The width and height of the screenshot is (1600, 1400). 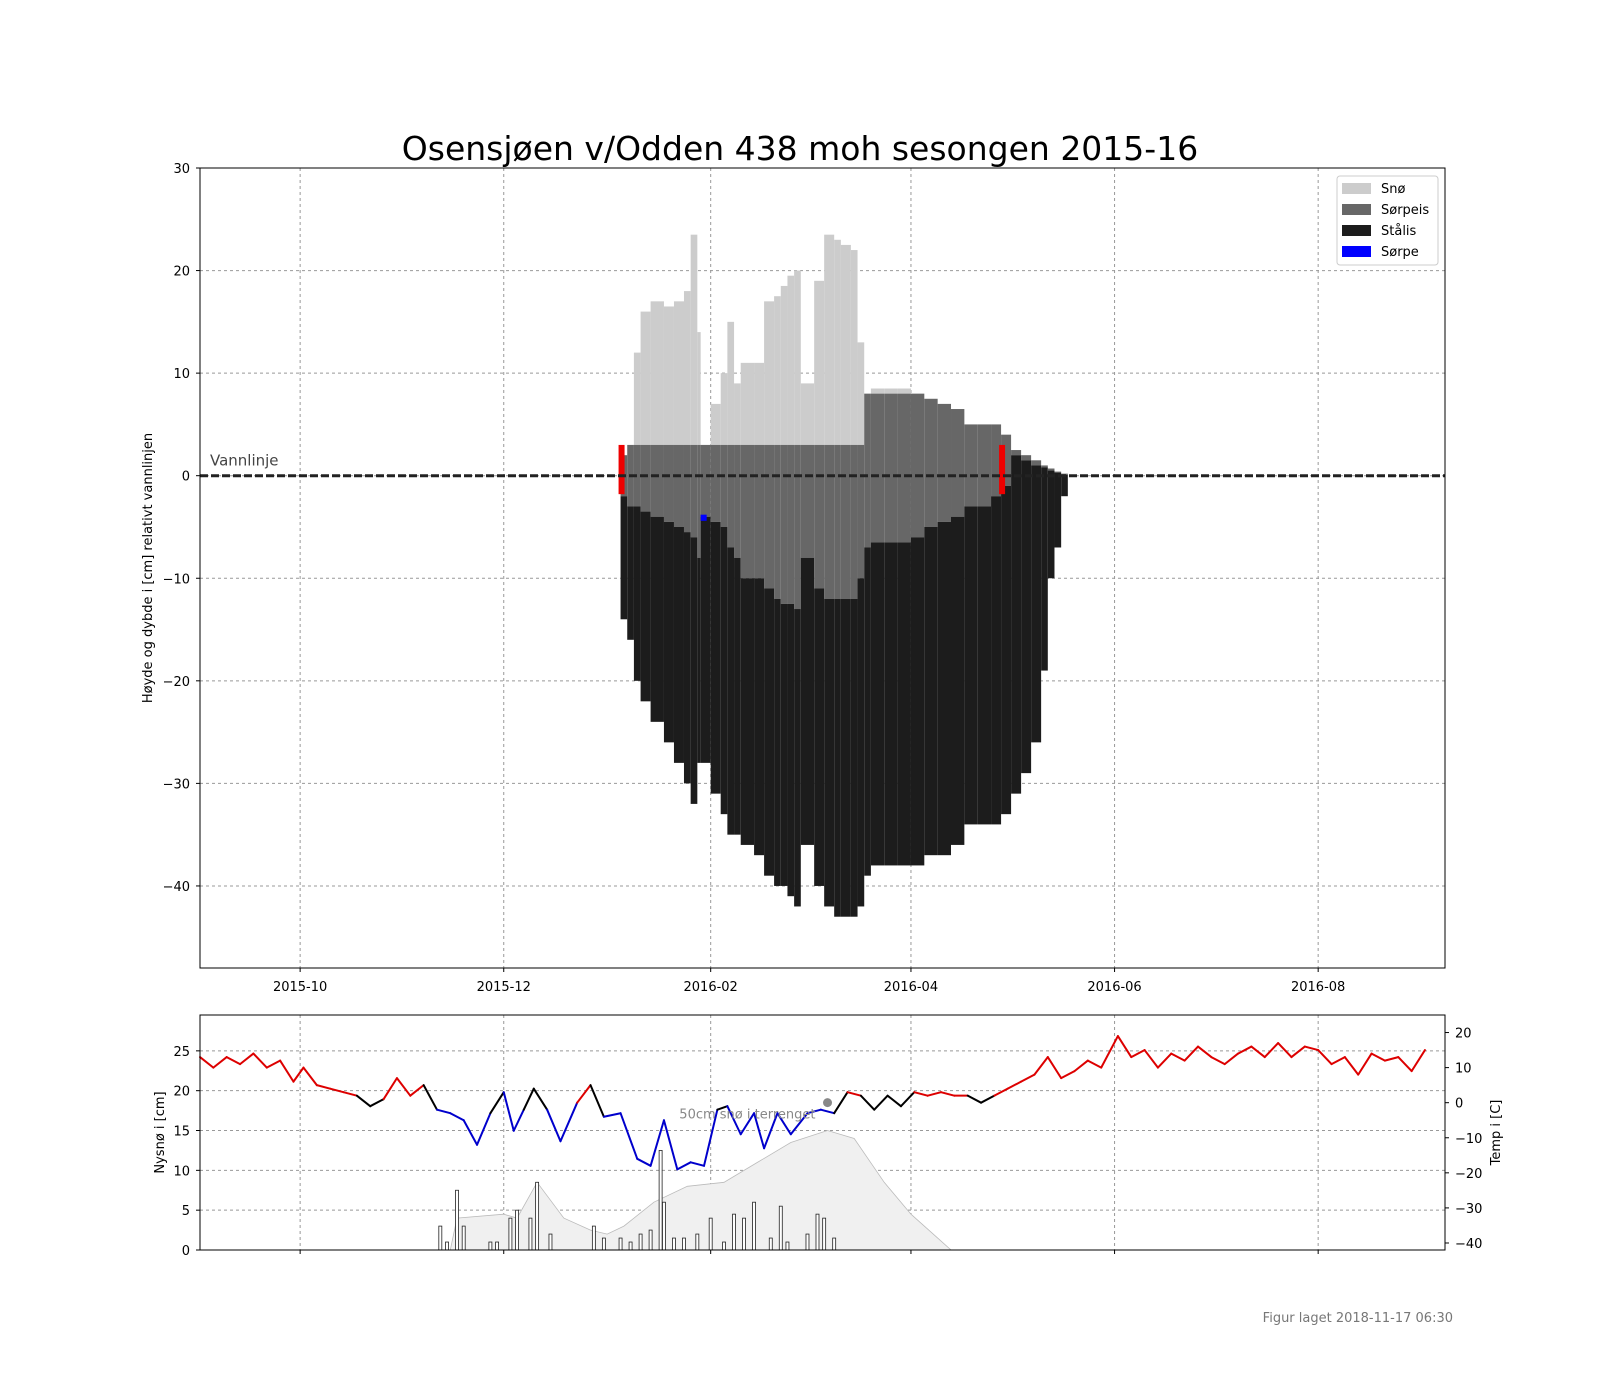 I want to click on sub-axes-frame, so click(x=822, y=1132).